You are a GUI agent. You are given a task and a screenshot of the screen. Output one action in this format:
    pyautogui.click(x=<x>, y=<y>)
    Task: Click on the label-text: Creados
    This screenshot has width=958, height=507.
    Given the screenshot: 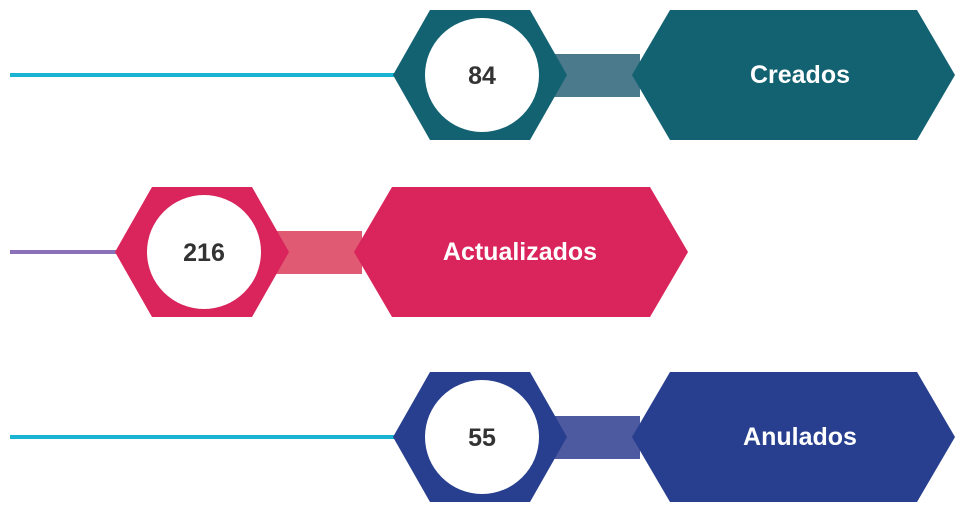 What is the action you would take?
    pyautogui.click(x=800, y=75)
    